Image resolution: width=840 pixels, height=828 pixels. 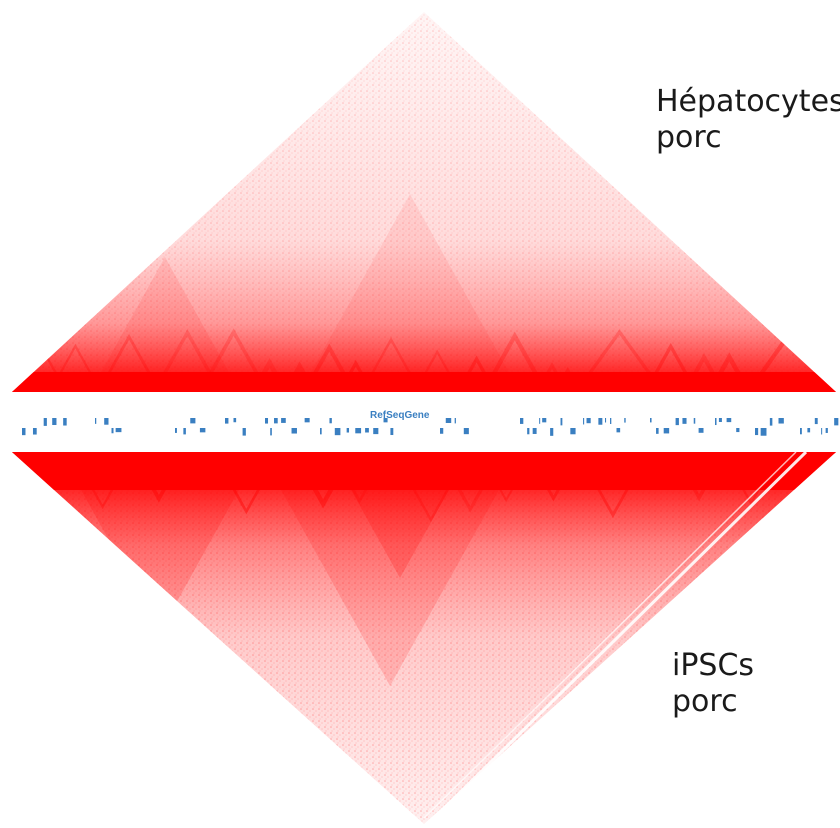 I want to click on label-ipscs-line1: iPSCs, so click(x=713, y=665).